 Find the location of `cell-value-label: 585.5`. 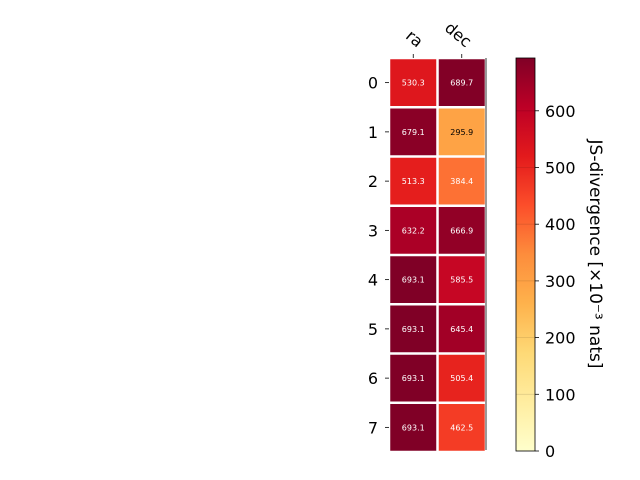

cell-value-label: 585.5 is located at coordinates (461, 280).